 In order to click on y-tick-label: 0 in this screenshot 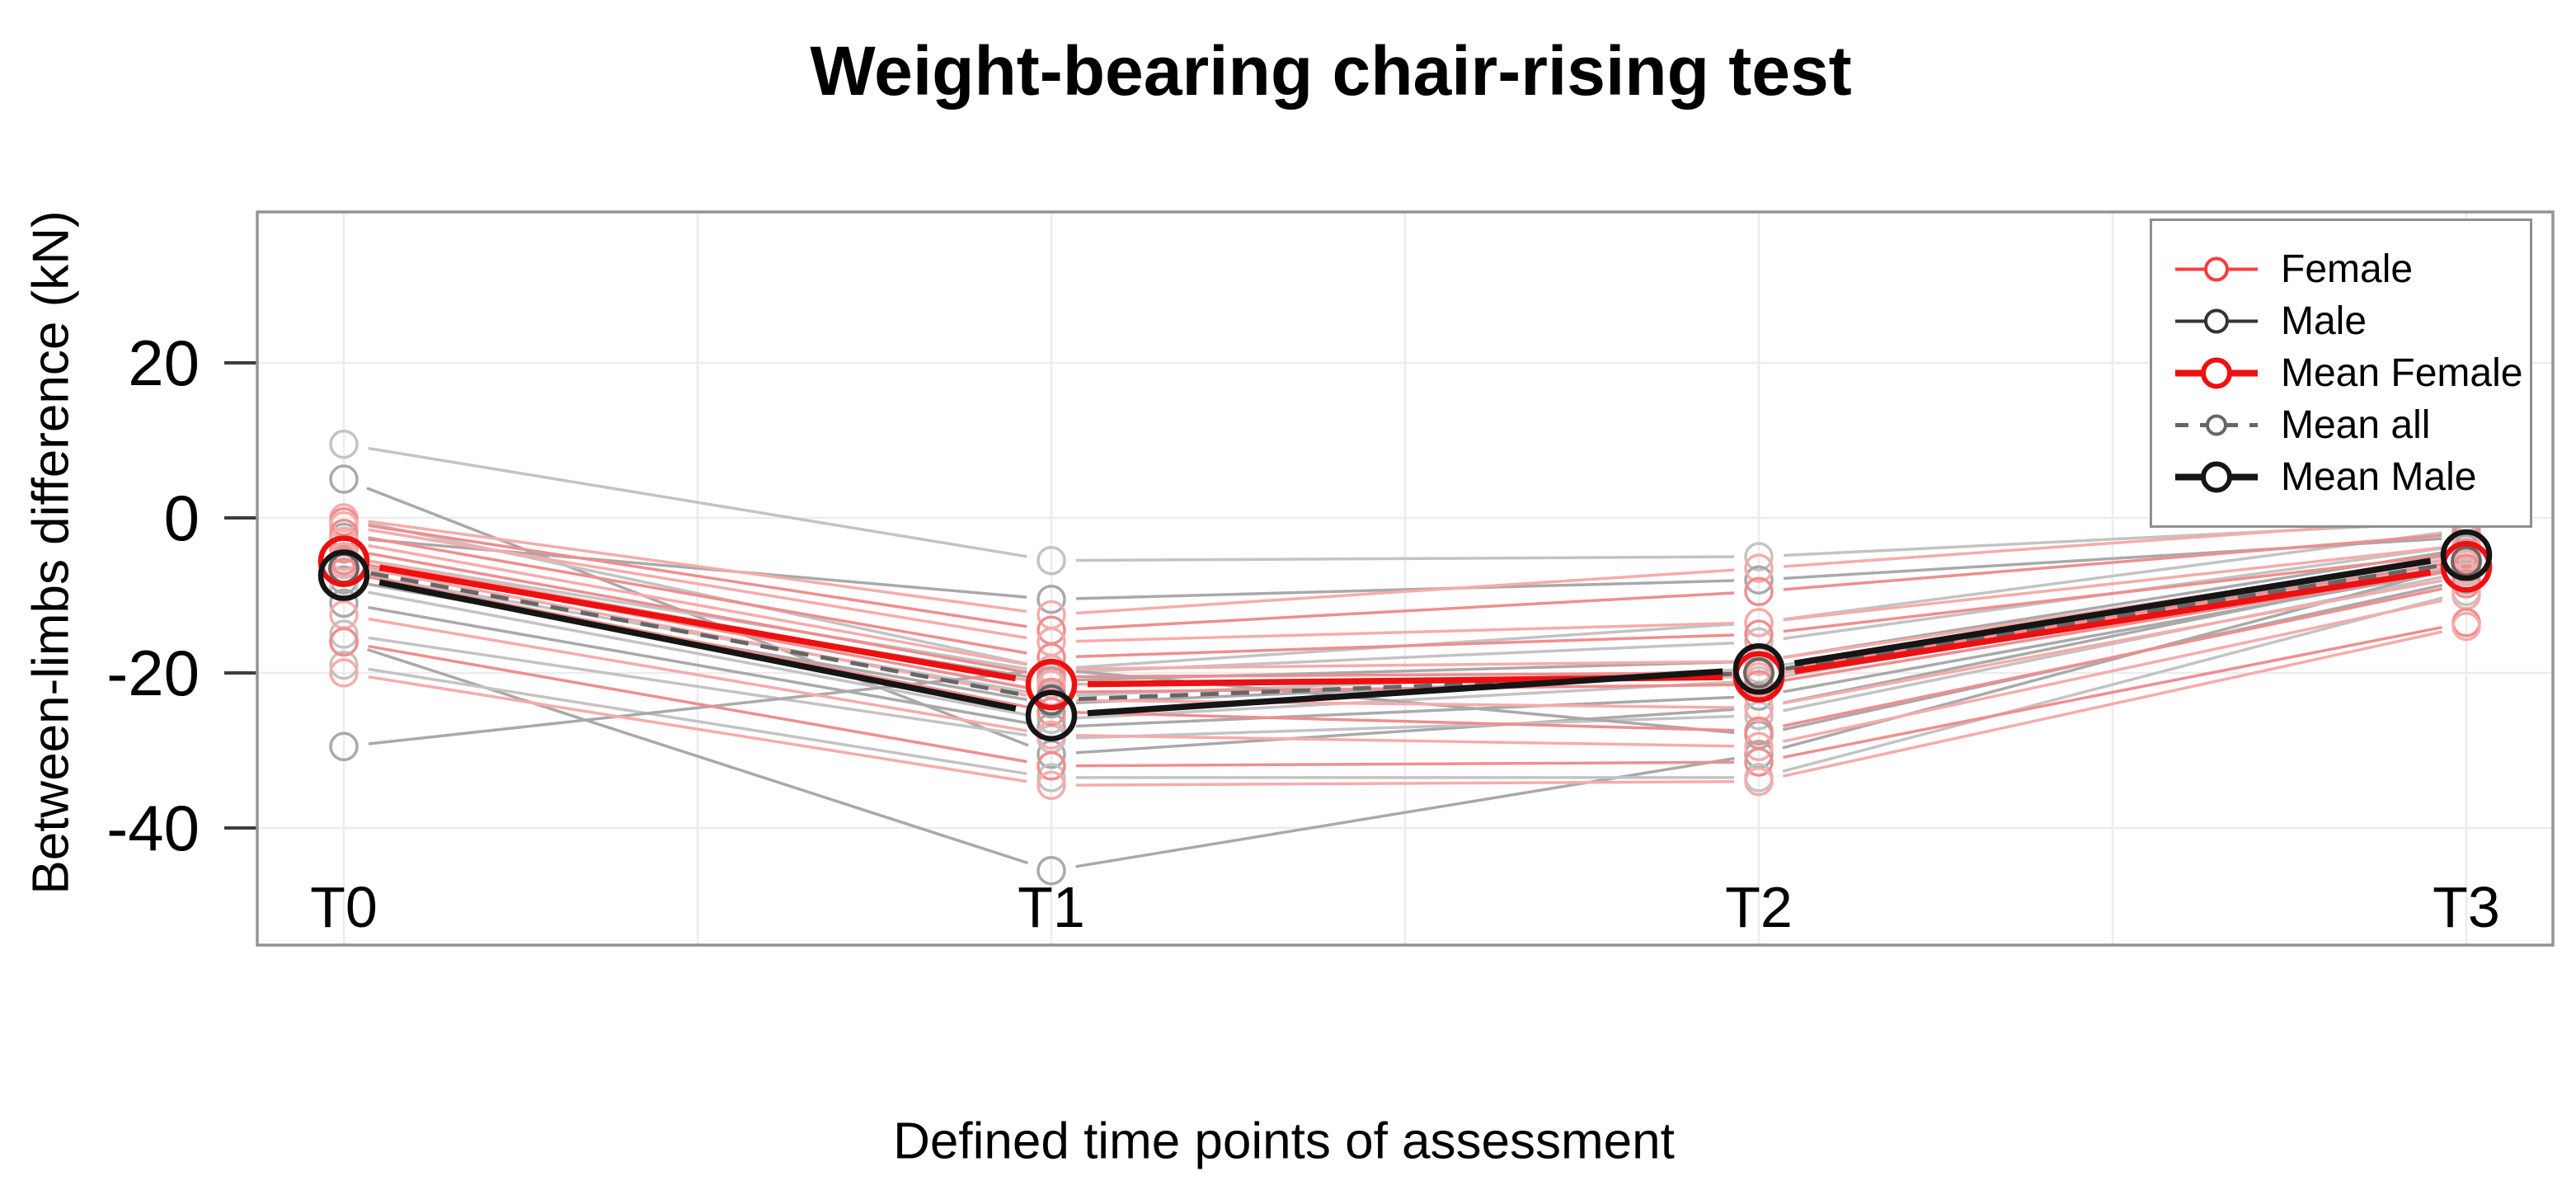, I will do `click(181, 518)`.